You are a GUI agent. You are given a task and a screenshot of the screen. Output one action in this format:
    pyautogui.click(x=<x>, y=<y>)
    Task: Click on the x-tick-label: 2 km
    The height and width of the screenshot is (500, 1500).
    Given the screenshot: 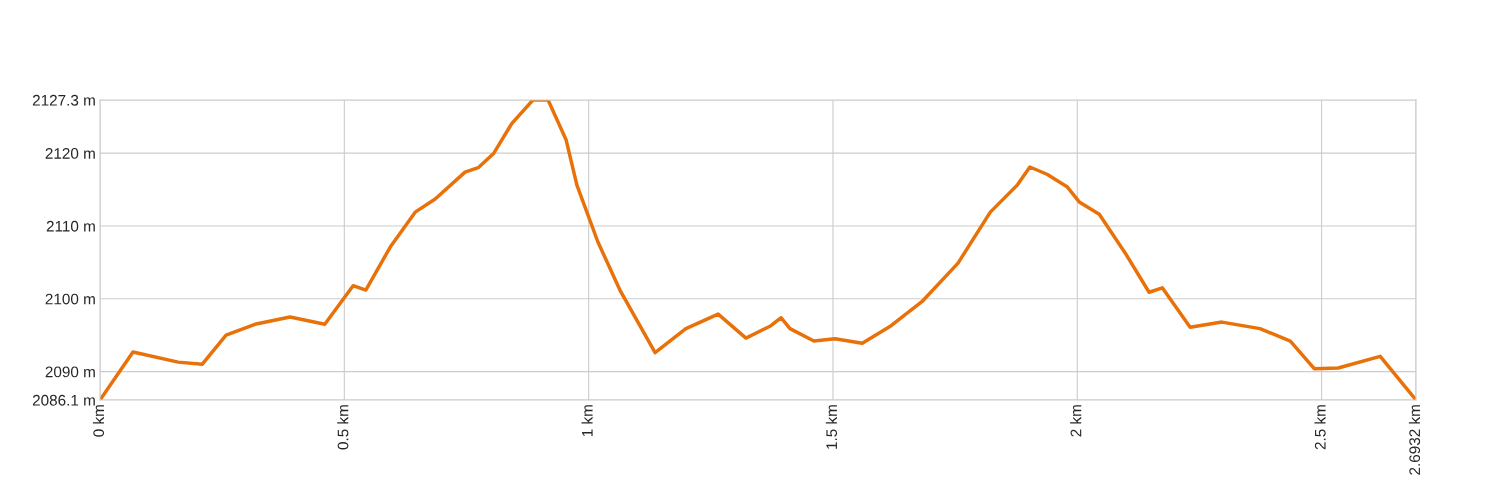 What is the action you would take?
    pyautogui.click(x=1076, y=421)
    